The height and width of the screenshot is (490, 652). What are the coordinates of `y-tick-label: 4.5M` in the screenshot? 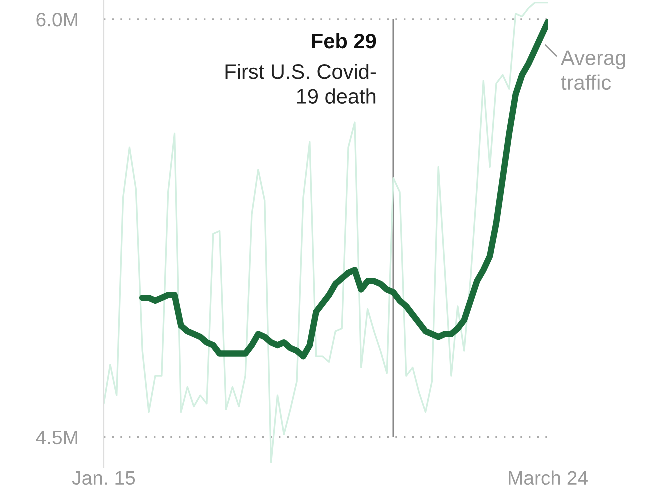 It's located at (57, 438).